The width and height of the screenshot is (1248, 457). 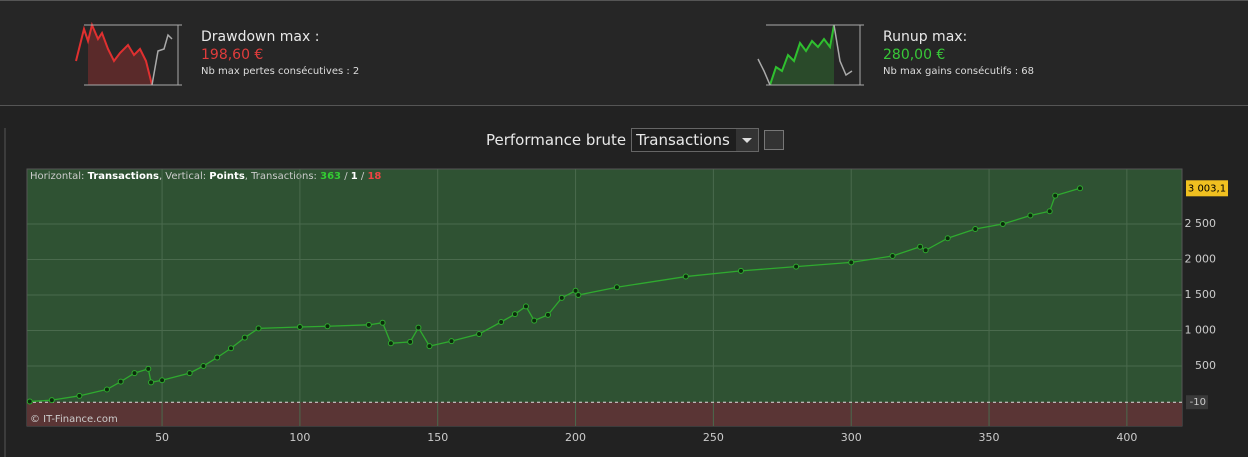 I want to click on x-tick-label: 400, so click(x=1126, y=437).